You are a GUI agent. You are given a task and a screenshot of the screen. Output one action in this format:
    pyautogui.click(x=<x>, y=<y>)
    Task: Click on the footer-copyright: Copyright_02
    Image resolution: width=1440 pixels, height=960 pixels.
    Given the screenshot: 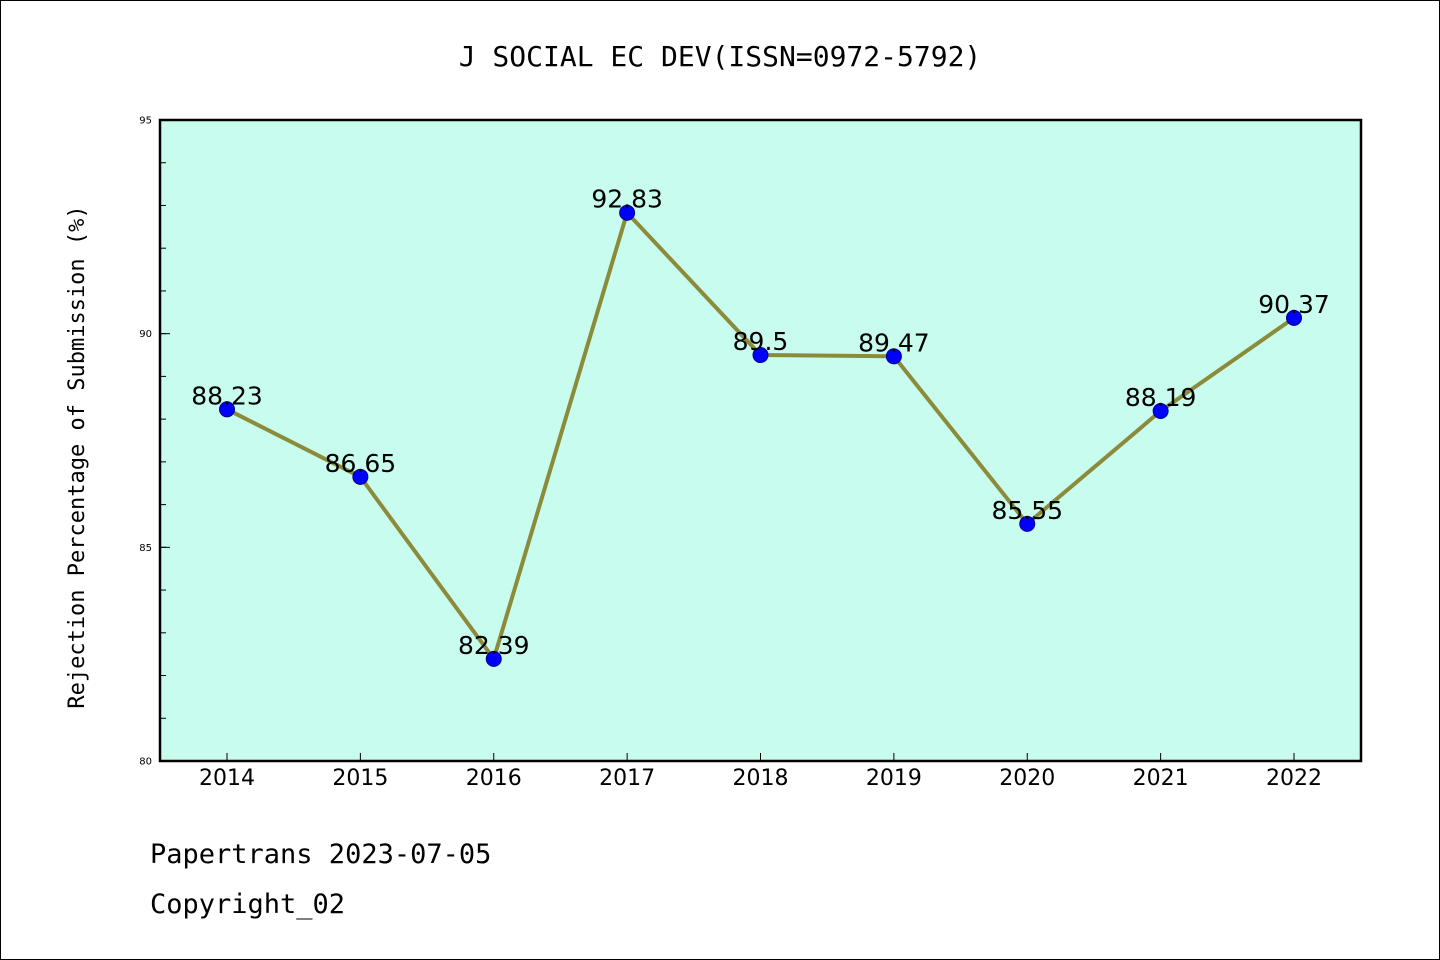 What is the action you would take?
    pyautogui.click(x=247, y=904)
    